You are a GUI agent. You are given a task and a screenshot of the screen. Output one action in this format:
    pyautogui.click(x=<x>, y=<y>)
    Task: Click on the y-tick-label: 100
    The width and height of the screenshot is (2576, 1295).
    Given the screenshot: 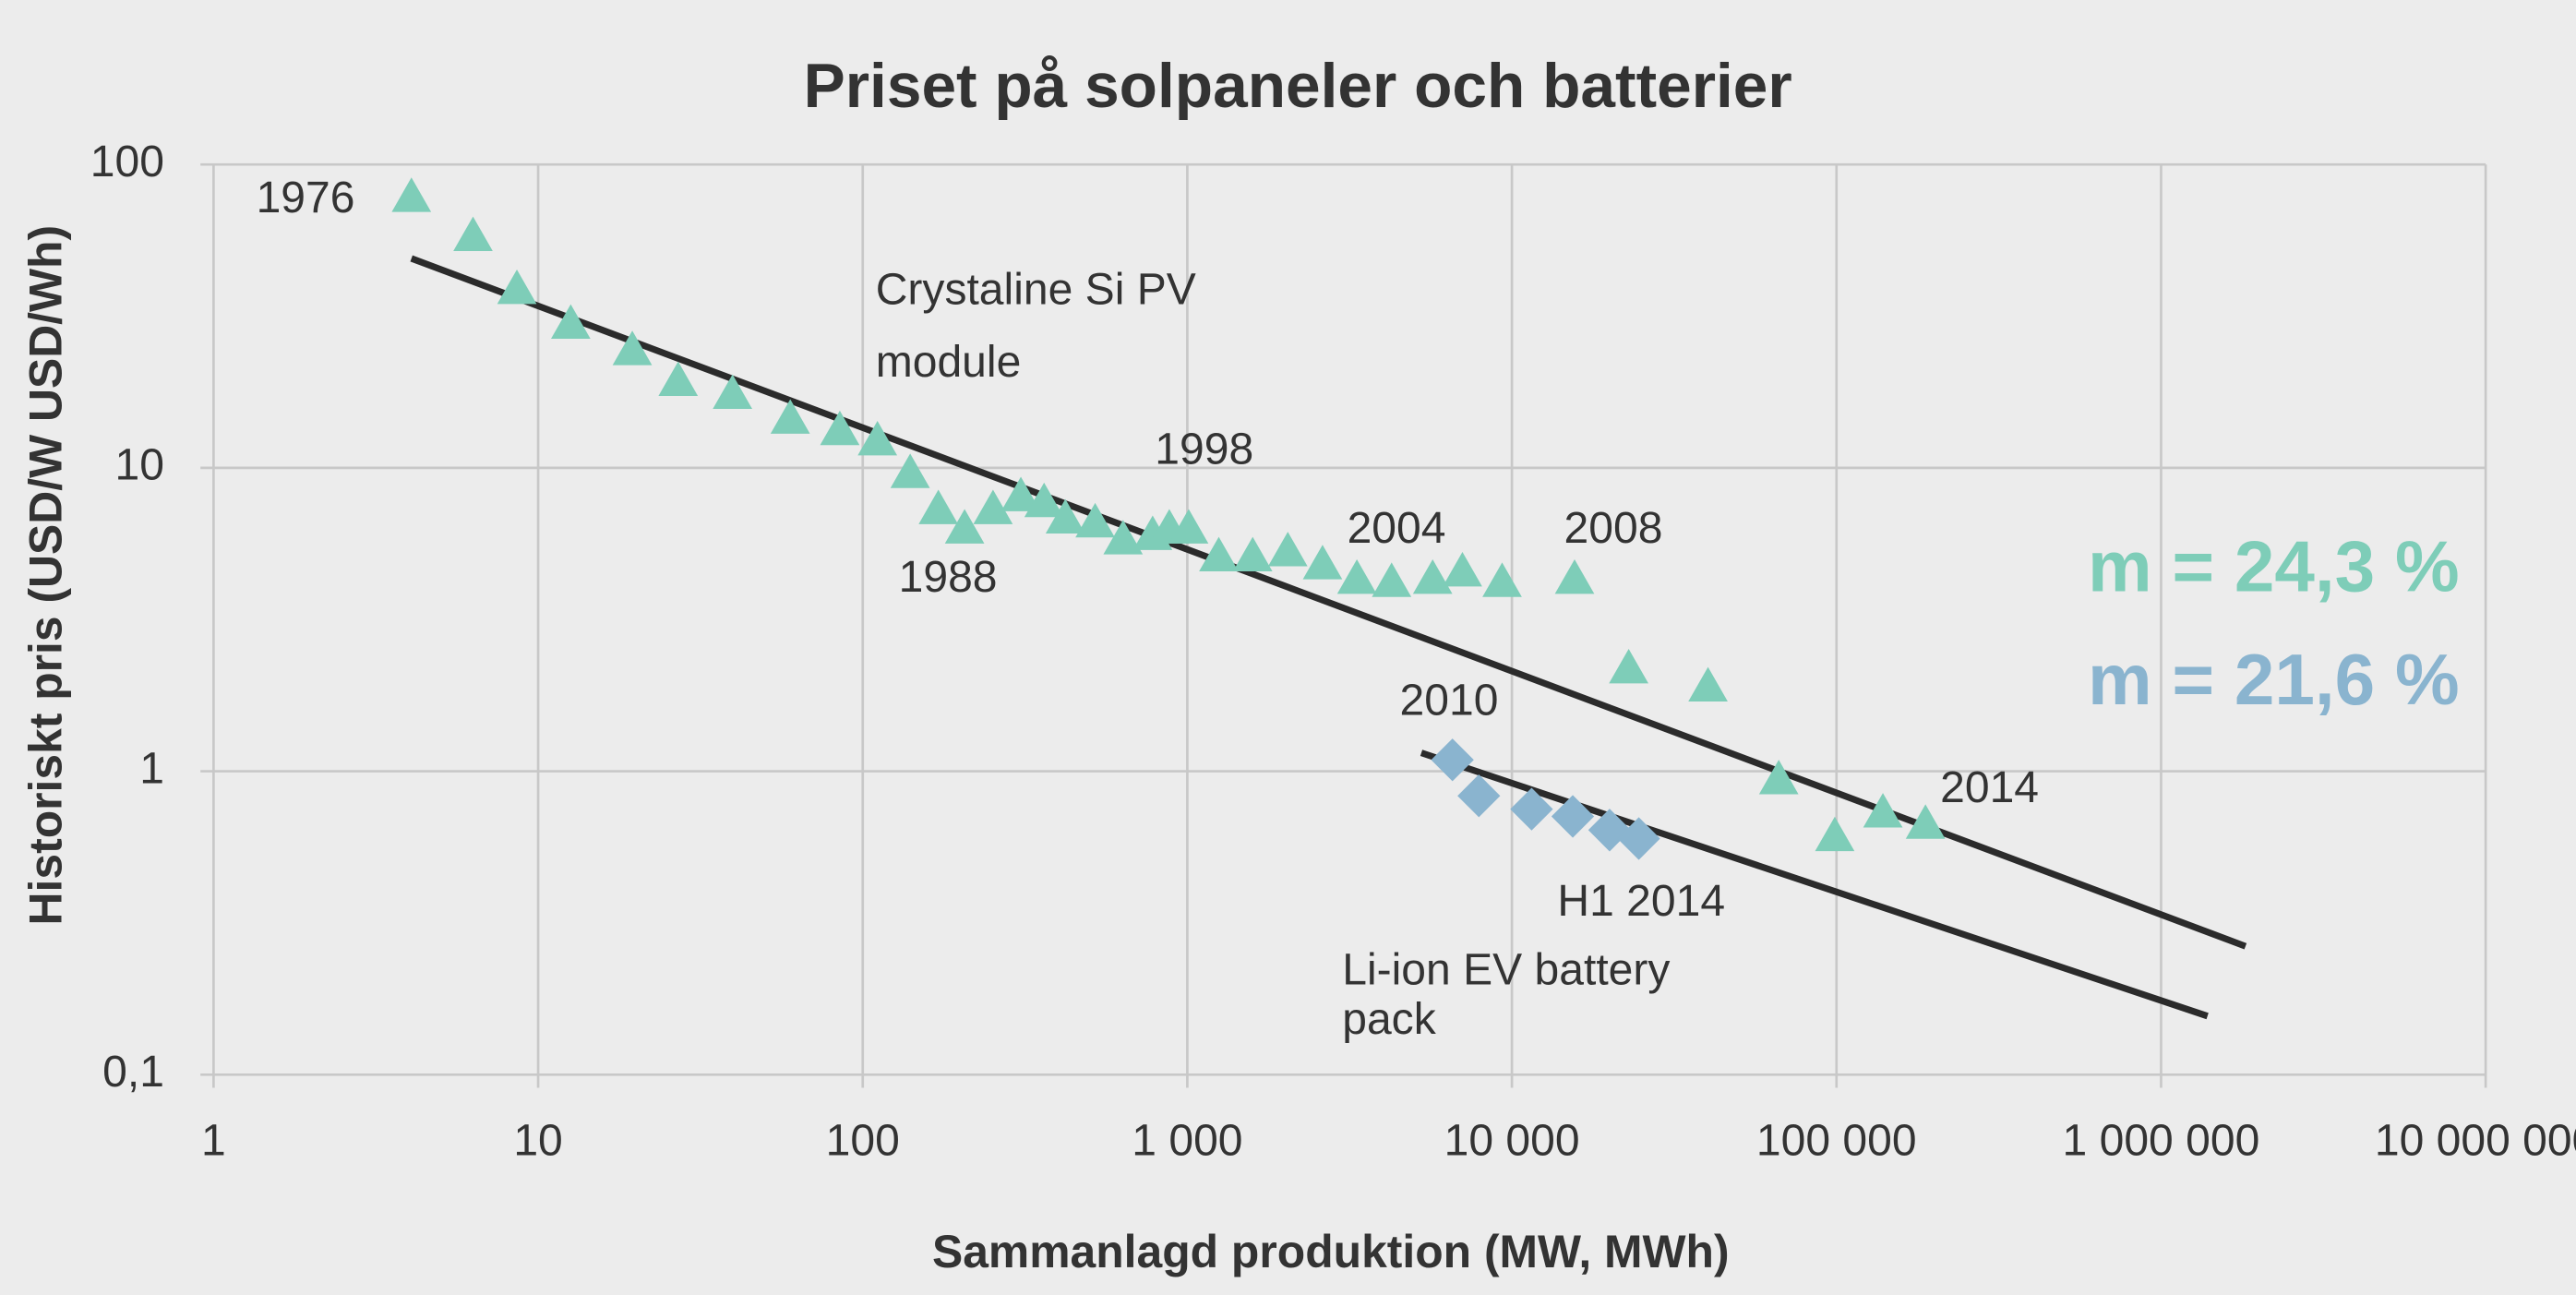 What is the action you would take?
    pyautogui.click(x=127, y=162)
    